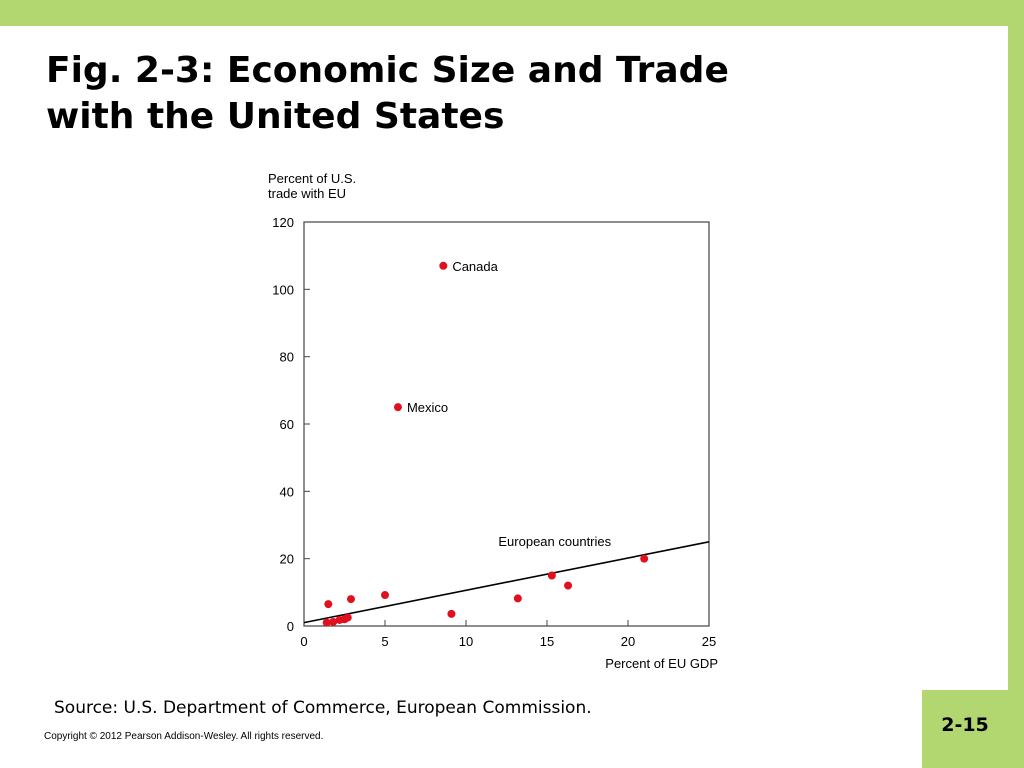 Image resolution: width=1024 pixels, height=768 pixels. I want to click on slide-title-line1: Fig. 2-3: Economic Size and Trade, so click(387, 70).